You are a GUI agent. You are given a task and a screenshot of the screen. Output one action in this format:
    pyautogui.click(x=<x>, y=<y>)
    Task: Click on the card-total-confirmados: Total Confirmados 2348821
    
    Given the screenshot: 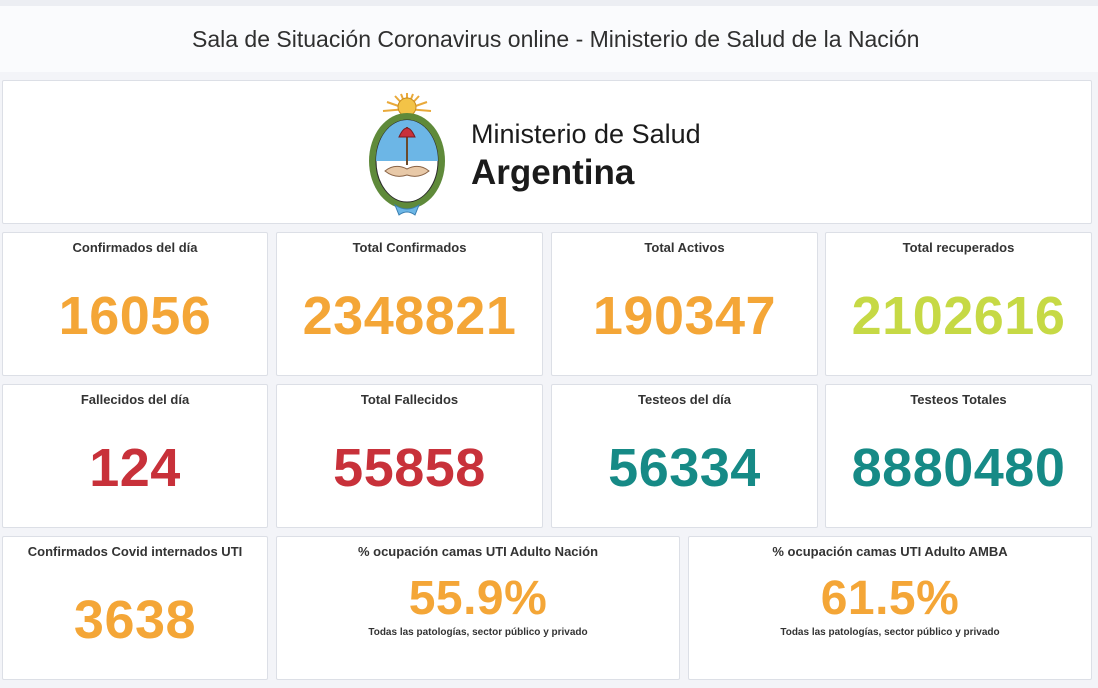 What is the action you would take?
    pyautogui.click(x=409, y=304)
    